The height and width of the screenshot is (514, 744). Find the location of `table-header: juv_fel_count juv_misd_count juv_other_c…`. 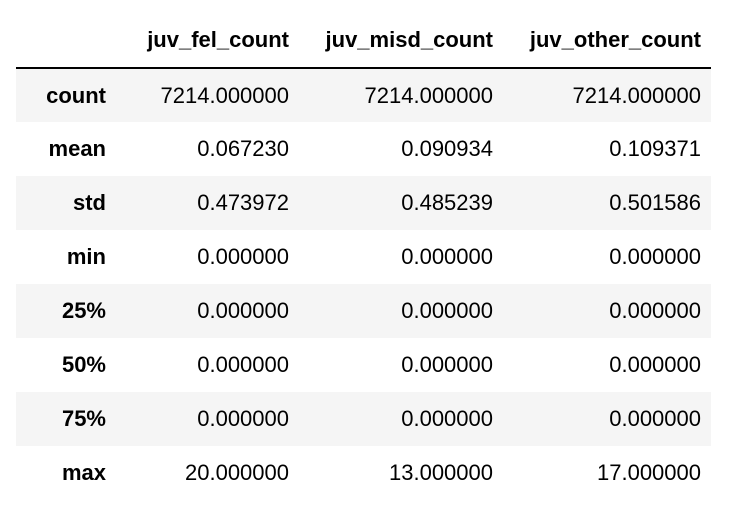

table-header: juv_fel_count juv_misd_count juv_other_c… is located at coordinates (363, 41).